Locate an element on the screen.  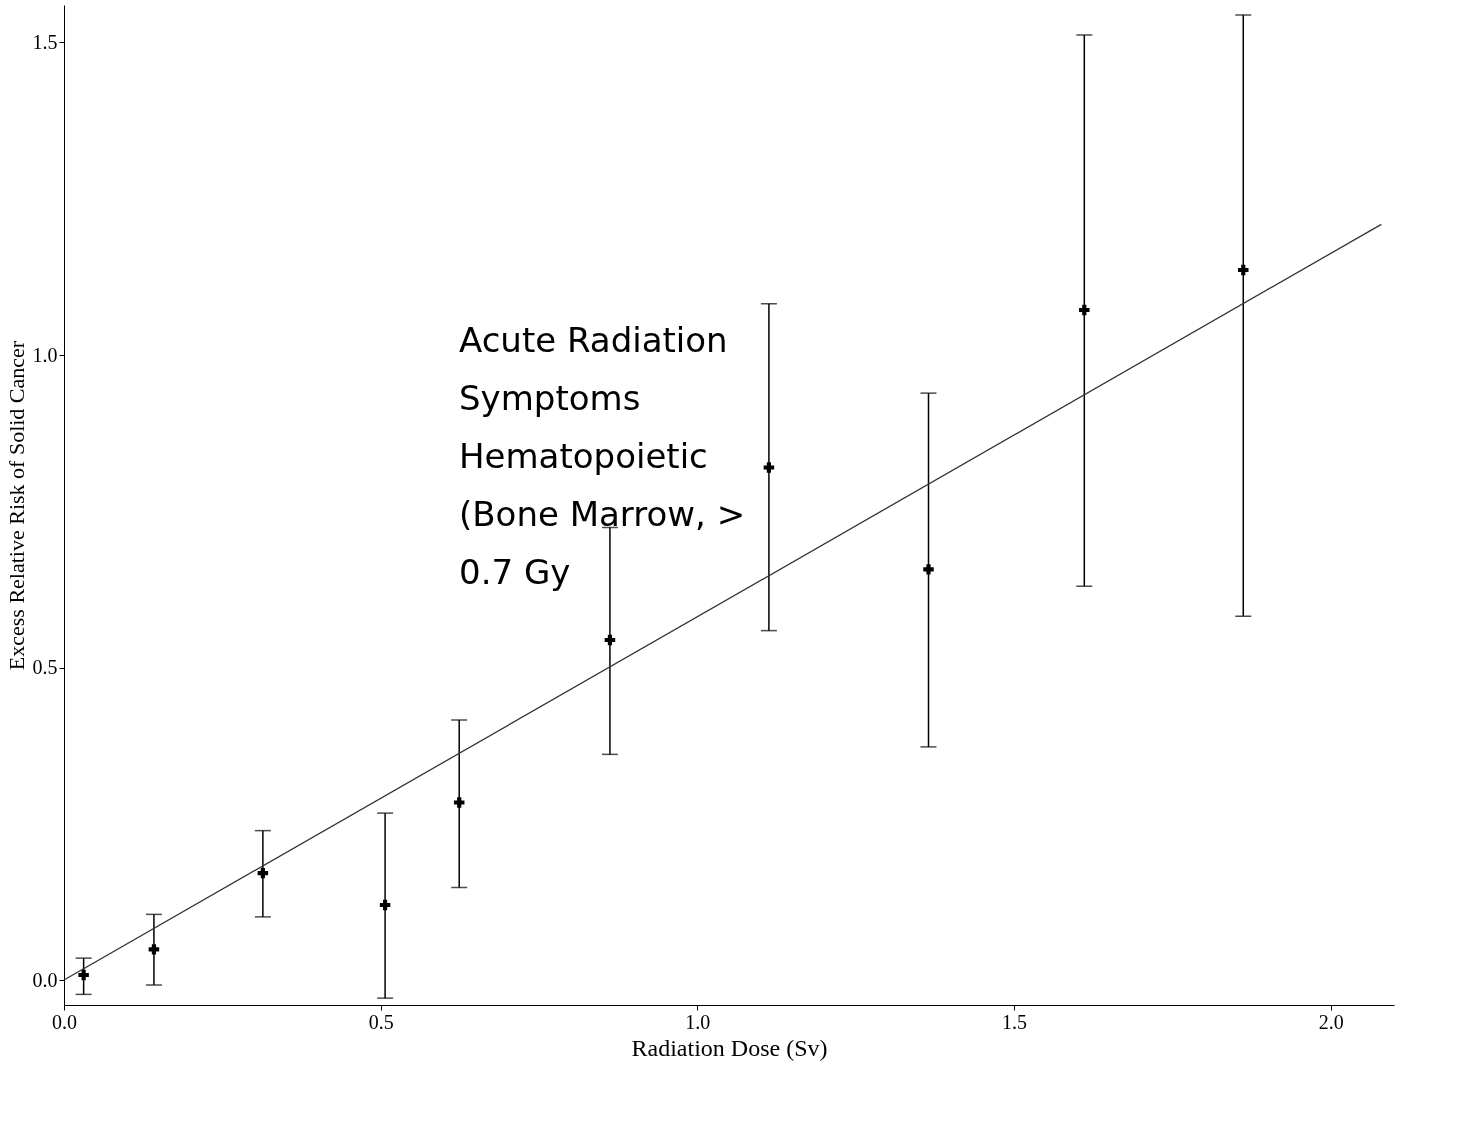
y-tick-label: 0.0 is located at coordinates (45, 979).